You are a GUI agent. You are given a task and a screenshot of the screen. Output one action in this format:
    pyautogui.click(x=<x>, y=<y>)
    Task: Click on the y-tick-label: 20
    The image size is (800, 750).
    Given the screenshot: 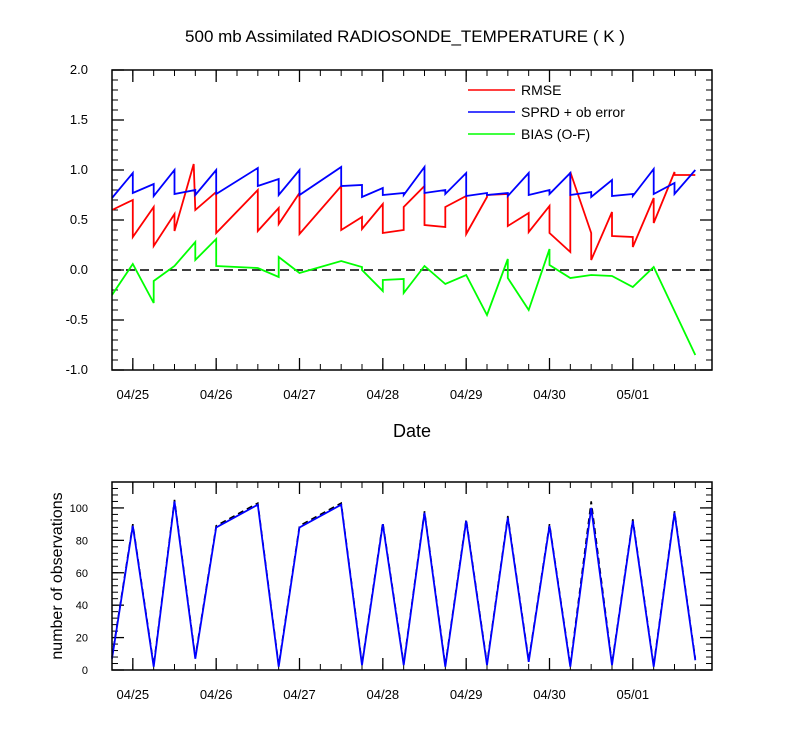 What is the action you would take?
    pyautogui.click(x=82, y=639)
    